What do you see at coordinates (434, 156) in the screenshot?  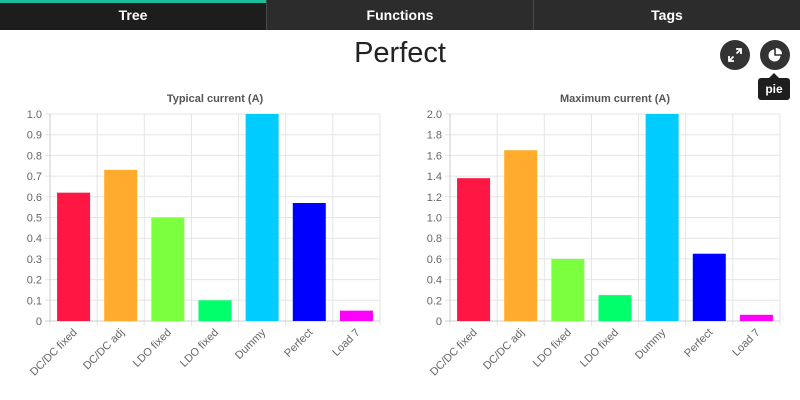 I see `y-tick-label: 1.6` at bounding box center [434, 156].